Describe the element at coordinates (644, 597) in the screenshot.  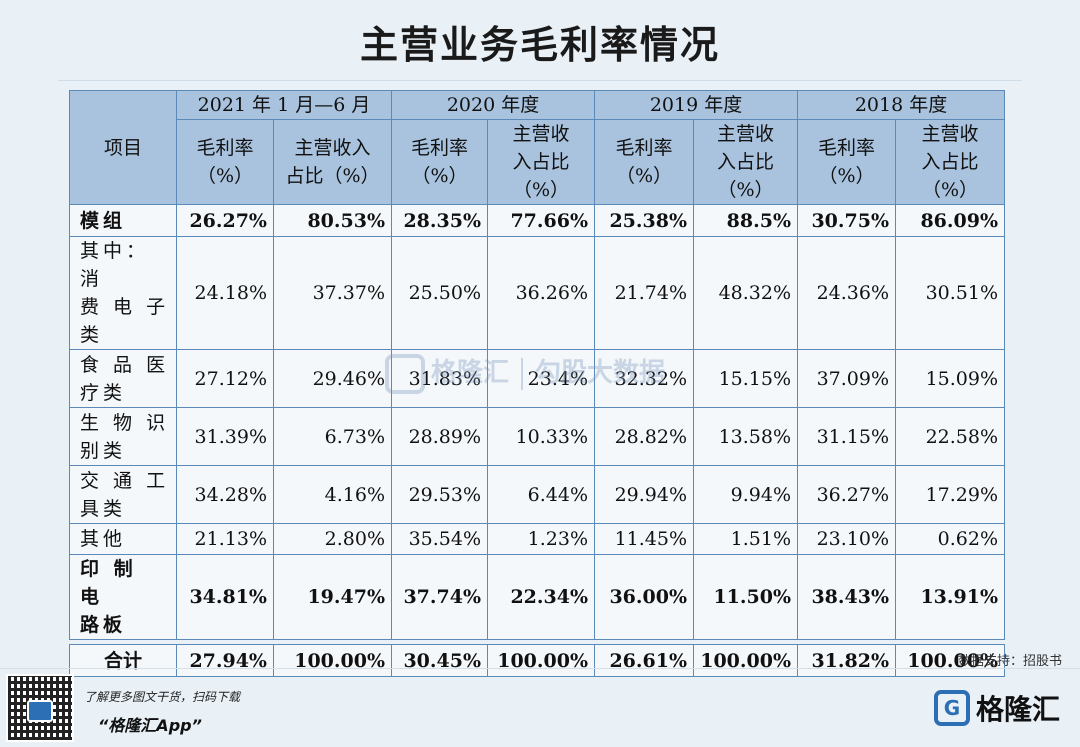
I see `table-cell: 36.00%` at that location.